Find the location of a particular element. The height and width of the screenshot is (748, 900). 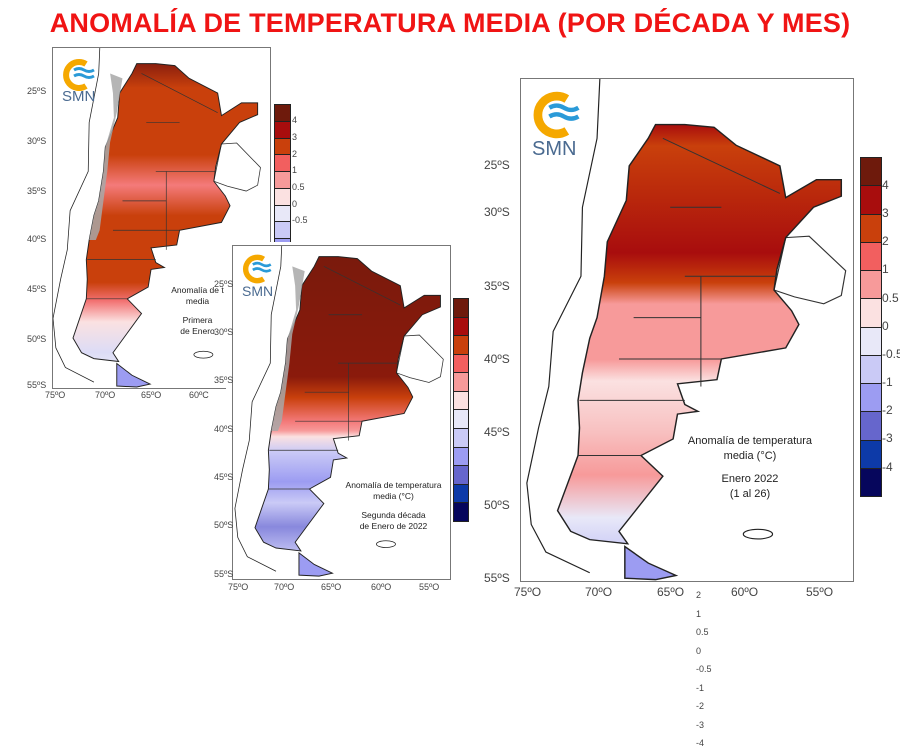

colorbar is located at coordinates (461, 410).